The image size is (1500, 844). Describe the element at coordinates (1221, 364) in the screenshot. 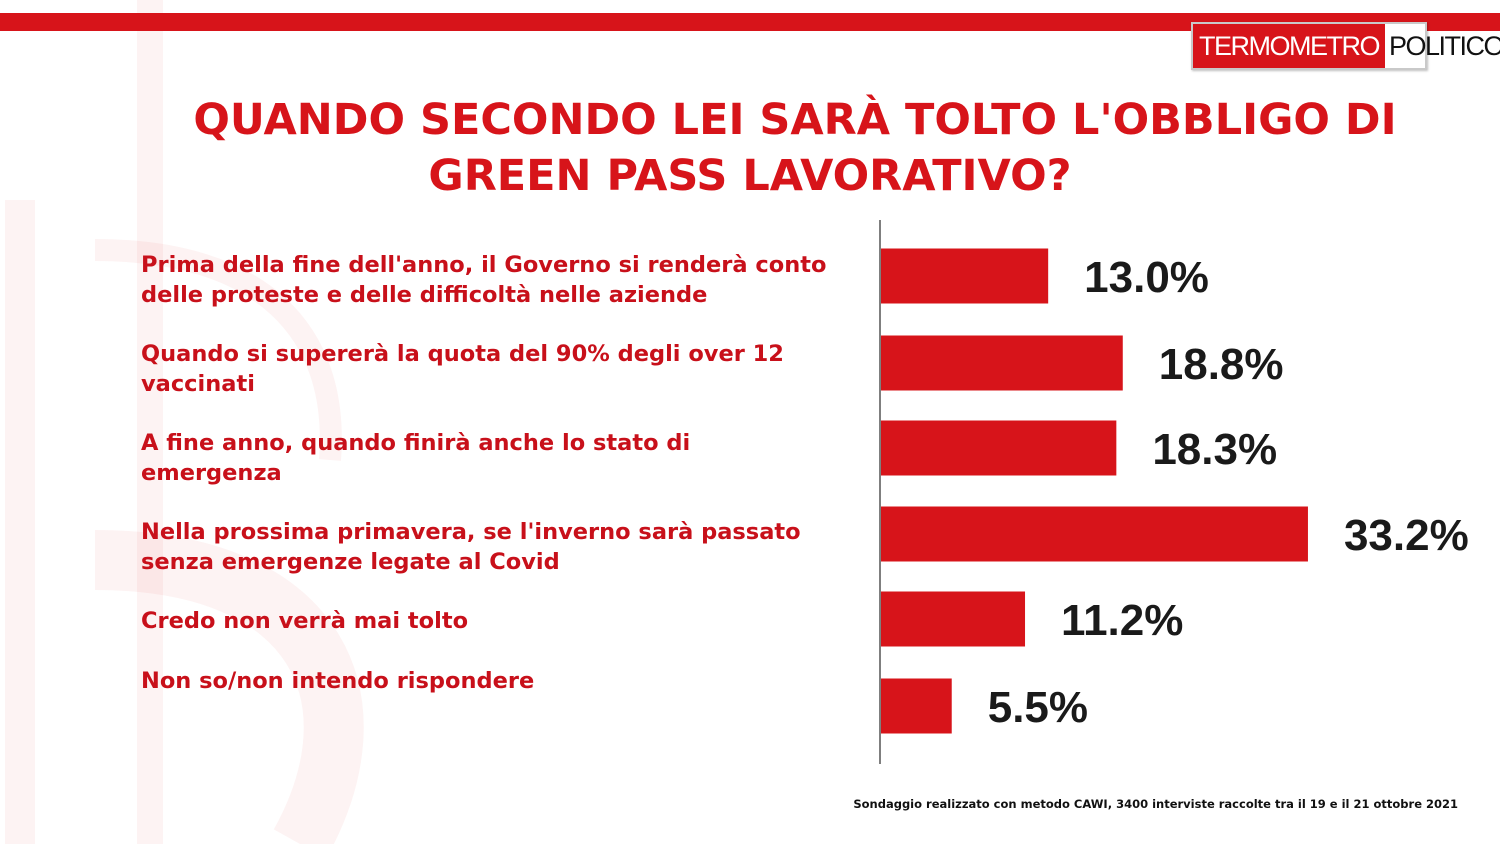

I see `value-label-2: 18.8%` at that location.